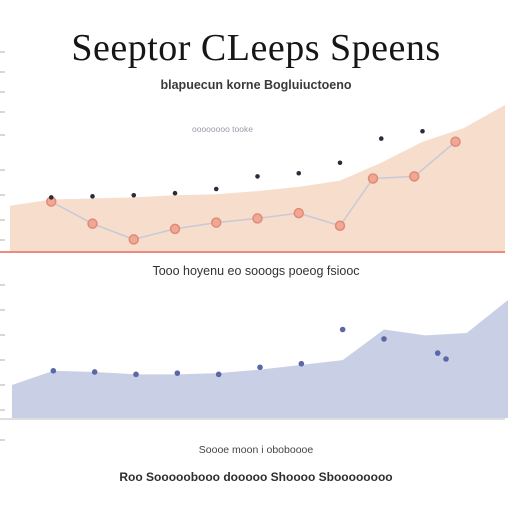  Describe the element at coordinates (256, 48) in the screenshot. I see `chart-title: Seeptor CLeeps Speens` at that location.